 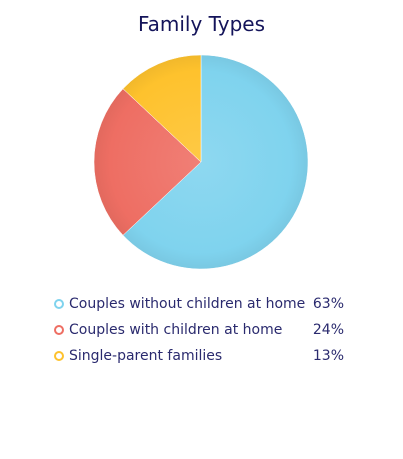 I want to click on legend-label: Couples with children at home, so click(x=176, y=330).